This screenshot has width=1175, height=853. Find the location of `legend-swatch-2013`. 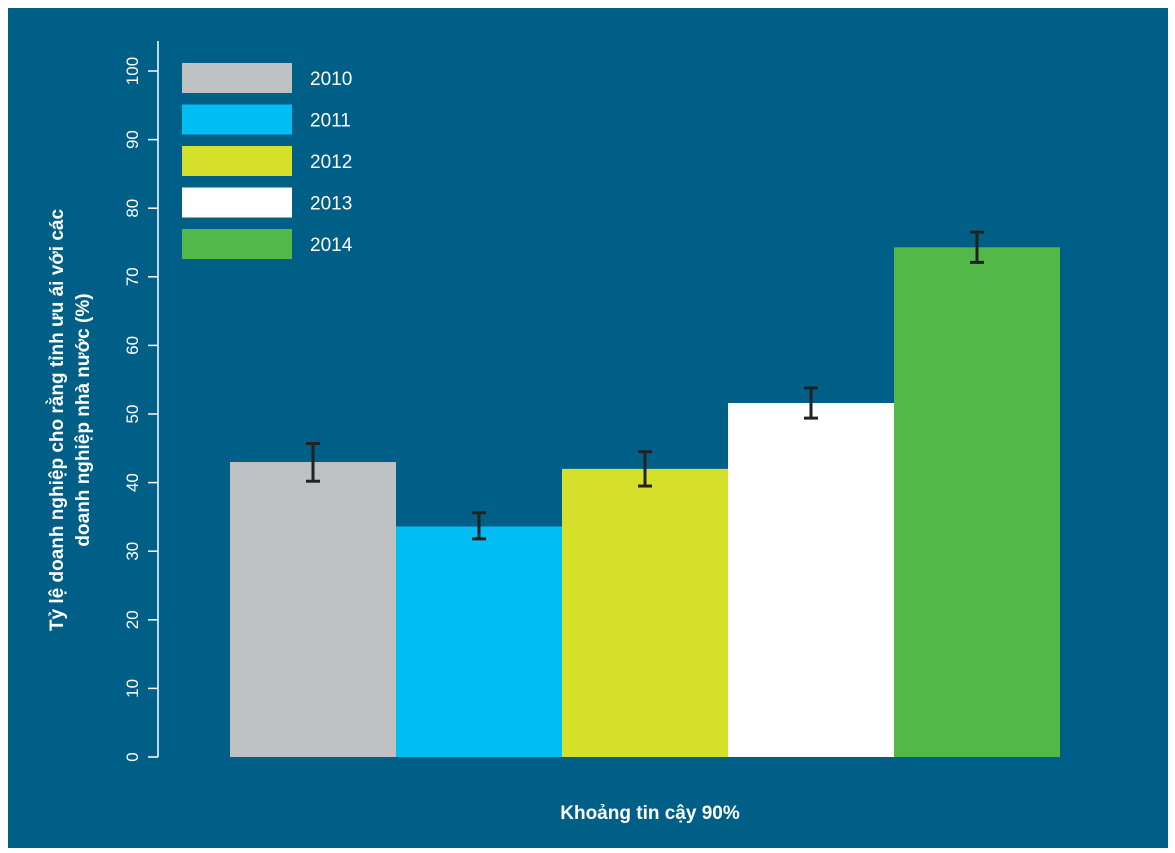

legend-swatch-2013 is located at coordinates (237, 202).